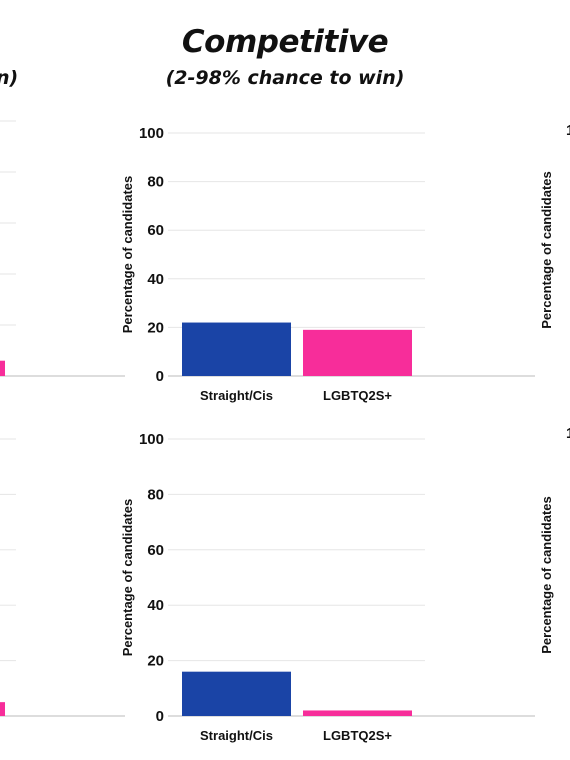 This screenshot has width=570, height=760. What do you see at coordinates (285, 42) in the screenshot?
I see `chart-title: Competitive` at bounding box center [285, 42].